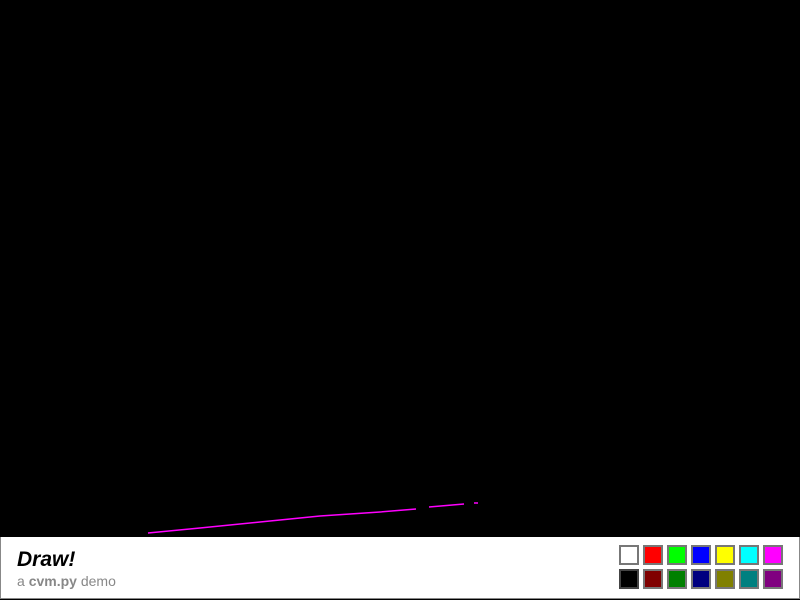 This screenshot has height=600, width=800. I want to click on app-subtitle: a cvm.py demo, so click(66, 581).